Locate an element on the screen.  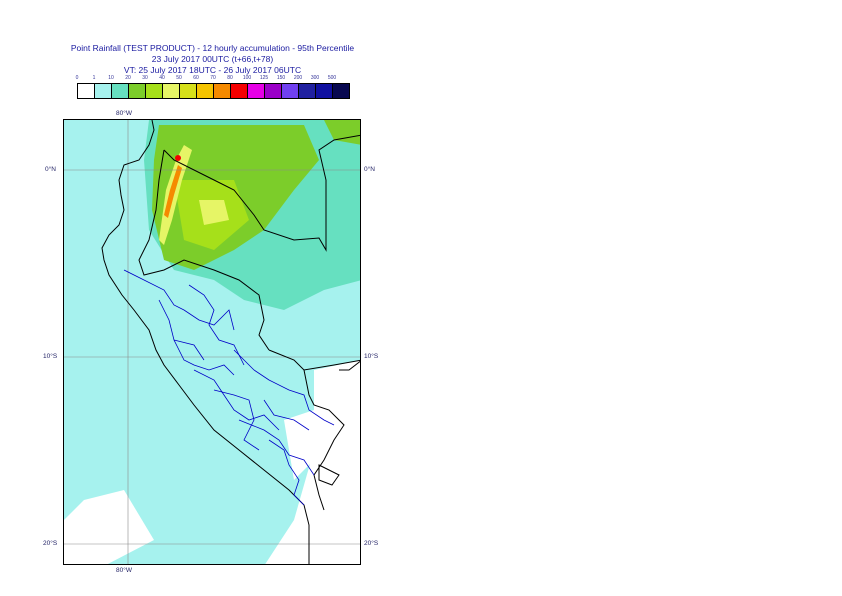
legend-threshold-label: 500 is located at coordinates (332, 78).